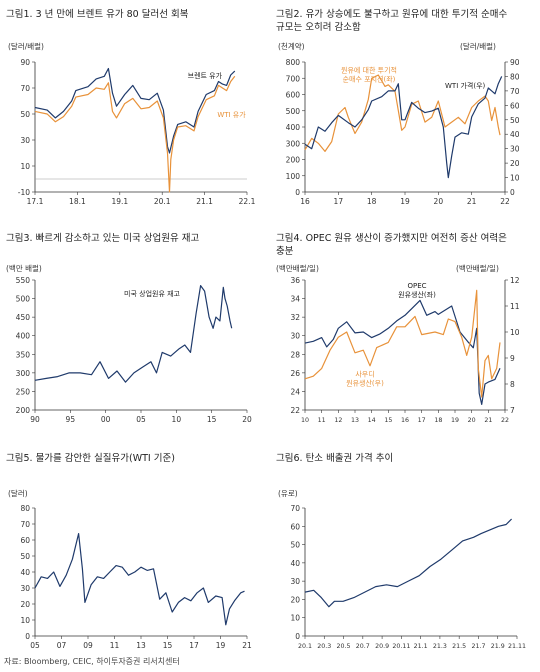 The width and height of the screenshot is (540, 672). What do you see at coordinates (512, 384) in the screenshot?
I see `fig4-ytick-right-label: 8` at bounding box center [512, 384].